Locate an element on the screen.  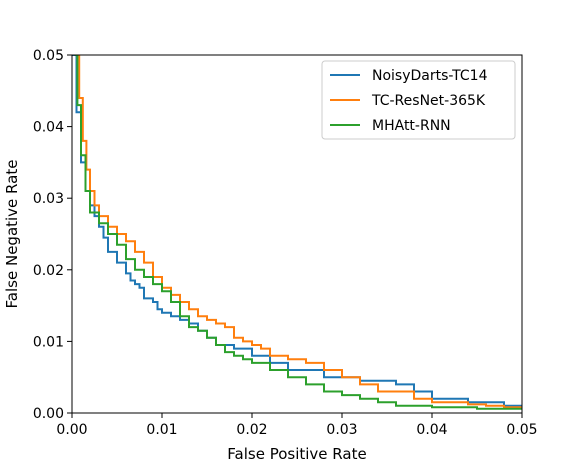
x-axis-ticks: 0.00 0.01 0.02 0.03 0.04 0.05 is located at coordinates (297, 425).